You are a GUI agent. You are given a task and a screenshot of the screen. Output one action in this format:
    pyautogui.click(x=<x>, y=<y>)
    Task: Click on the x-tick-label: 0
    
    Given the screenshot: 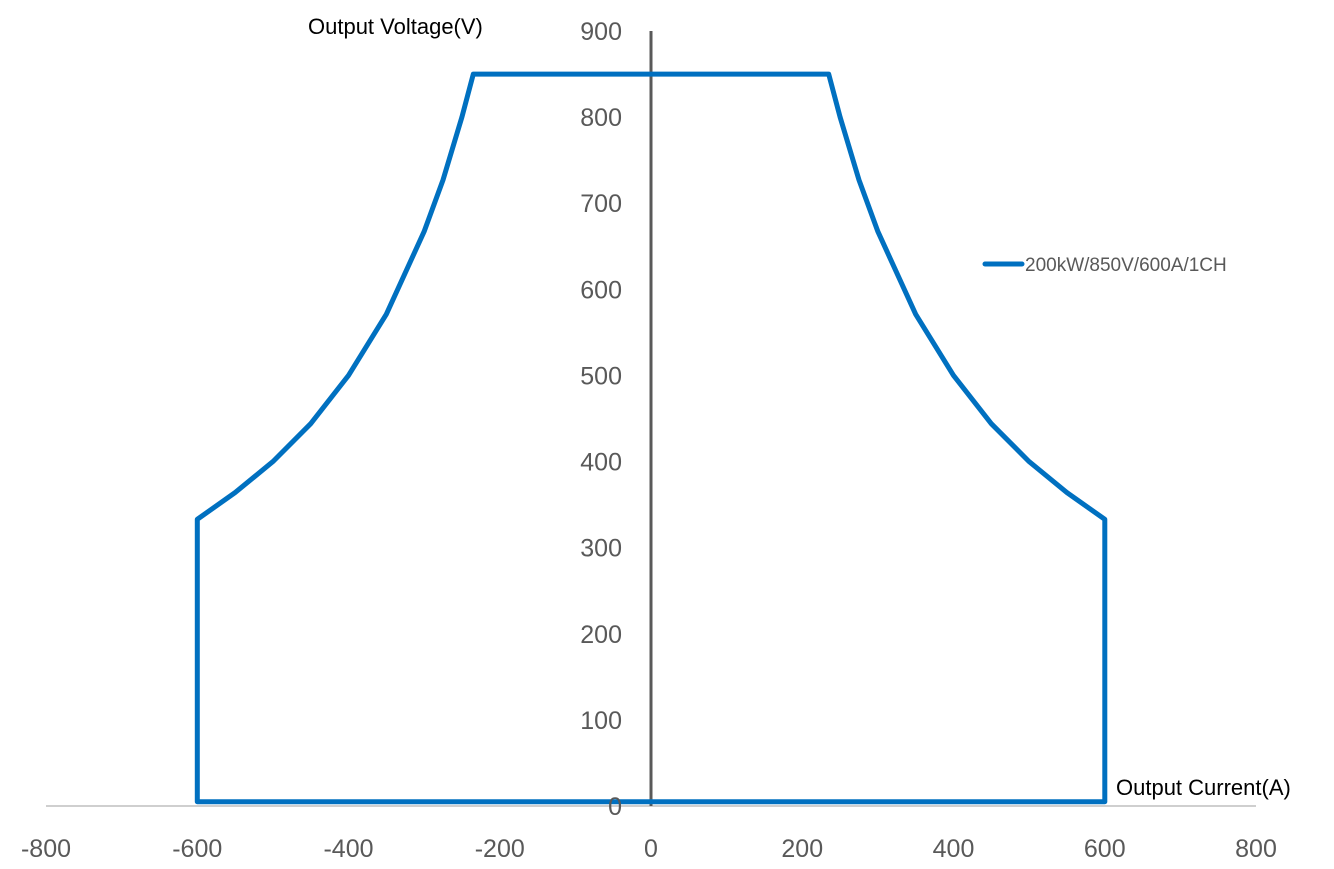 What is the action you would take?
    pyautogui.click(x=651, y=849)
    